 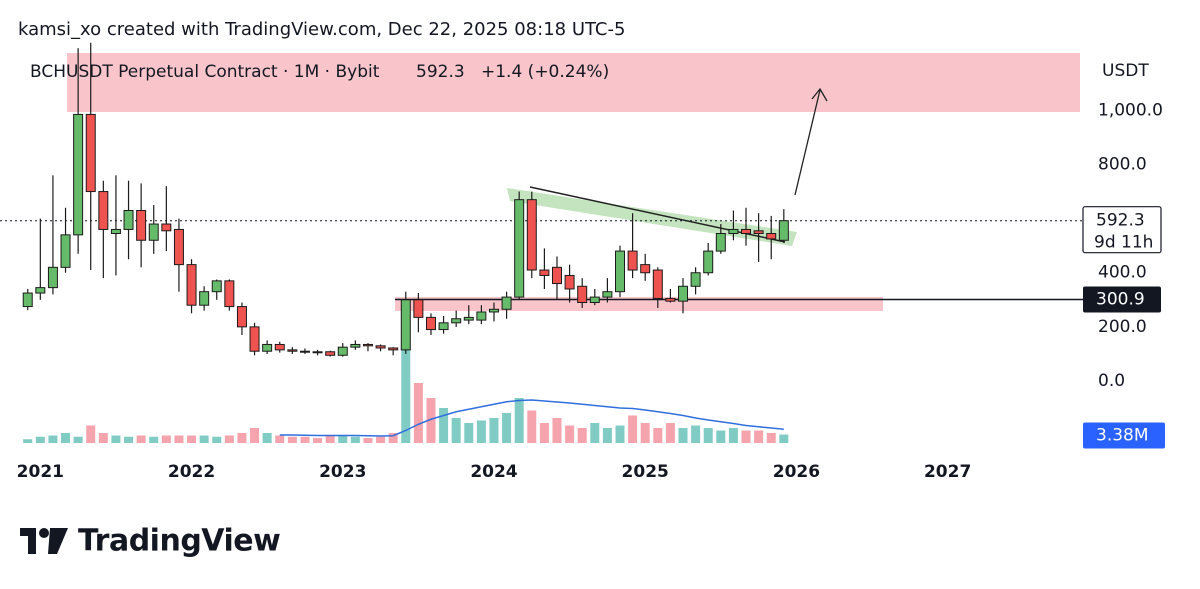 What do you see at coordinates (191, 472) in the screenshot?
I see `x-tick-label: 2022` at bounding box center [191, 472].